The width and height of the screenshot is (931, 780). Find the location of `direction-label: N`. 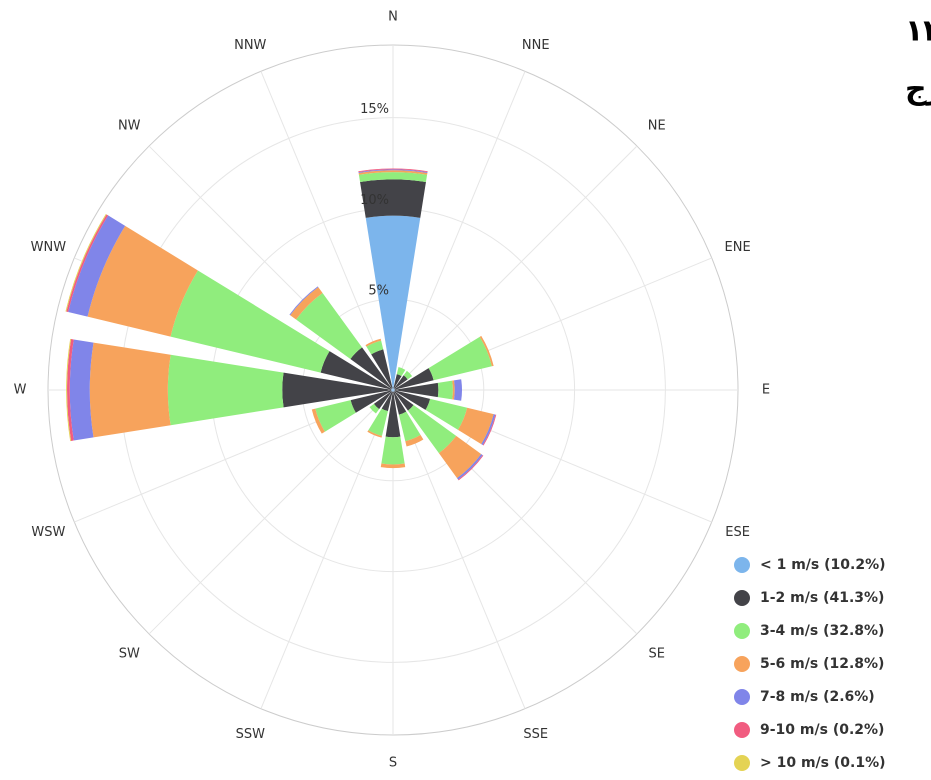

direction-label: N is located at coordinates (393, 17).